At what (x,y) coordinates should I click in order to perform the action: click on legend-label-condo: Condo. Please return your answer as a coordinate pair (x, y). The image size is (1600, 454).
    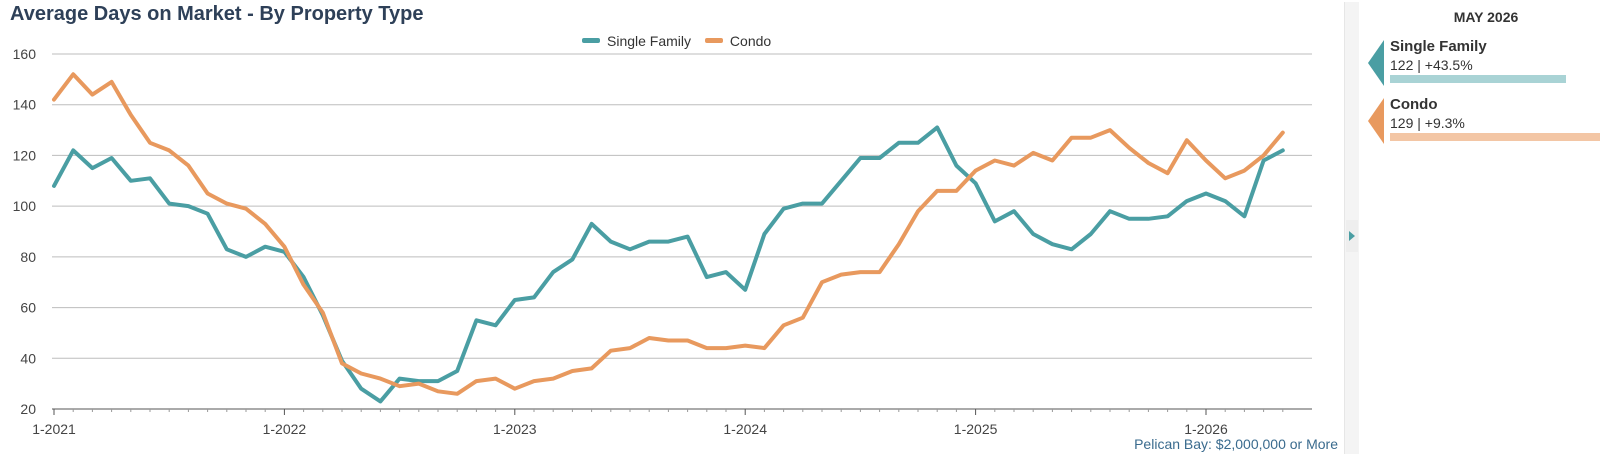
    Looking at the image, I should click on (750, 40).